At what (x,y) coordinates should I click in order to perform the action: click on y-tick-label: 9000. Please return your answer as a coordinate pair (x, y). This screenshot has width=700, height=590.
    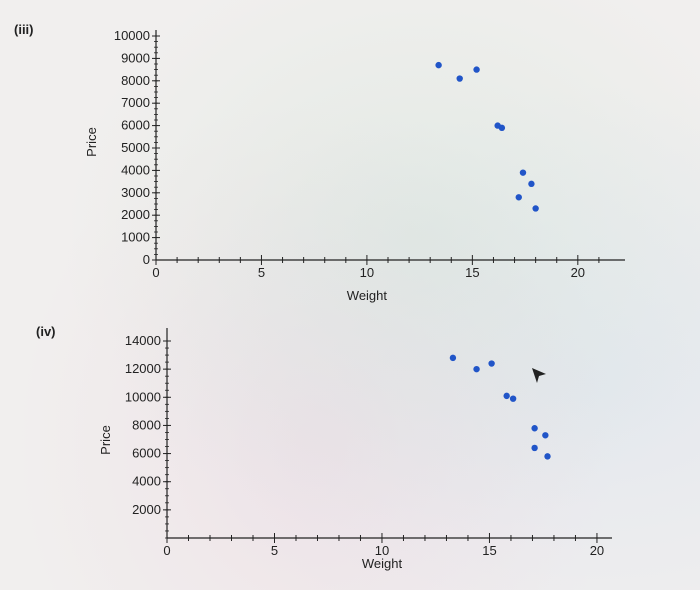
    Looking at the image, I should click on (135, 57).